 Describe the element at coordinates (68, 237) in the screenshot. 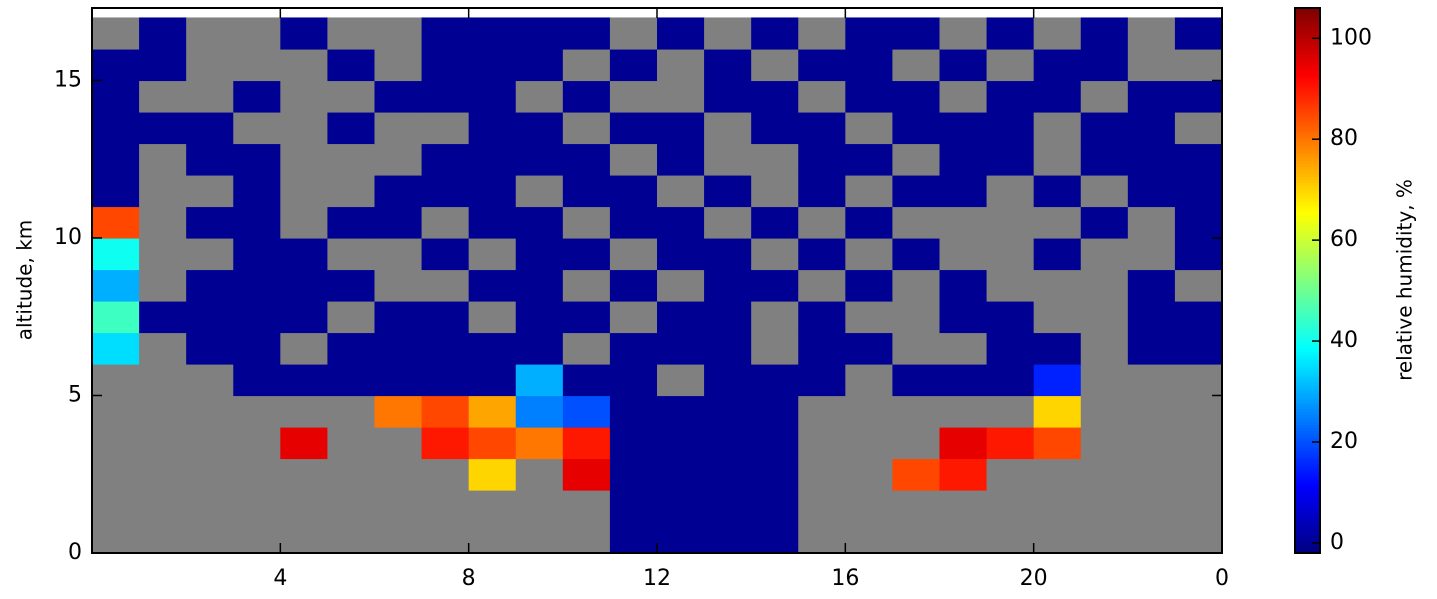

I see `y-tick-label: 10` at that location.